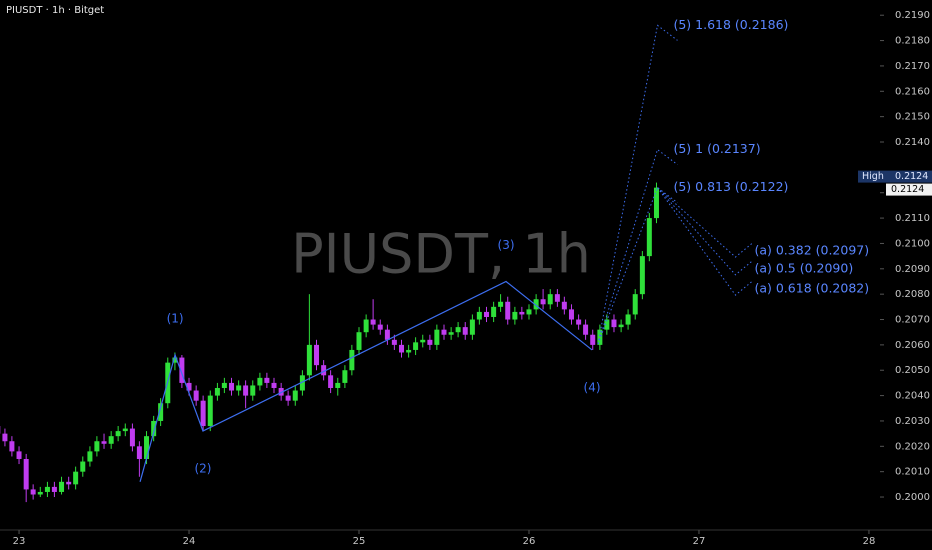  Describe the element at coordinates (912, 396) in the screenshot. I see `y-tick-label: 0.2040` at that location.